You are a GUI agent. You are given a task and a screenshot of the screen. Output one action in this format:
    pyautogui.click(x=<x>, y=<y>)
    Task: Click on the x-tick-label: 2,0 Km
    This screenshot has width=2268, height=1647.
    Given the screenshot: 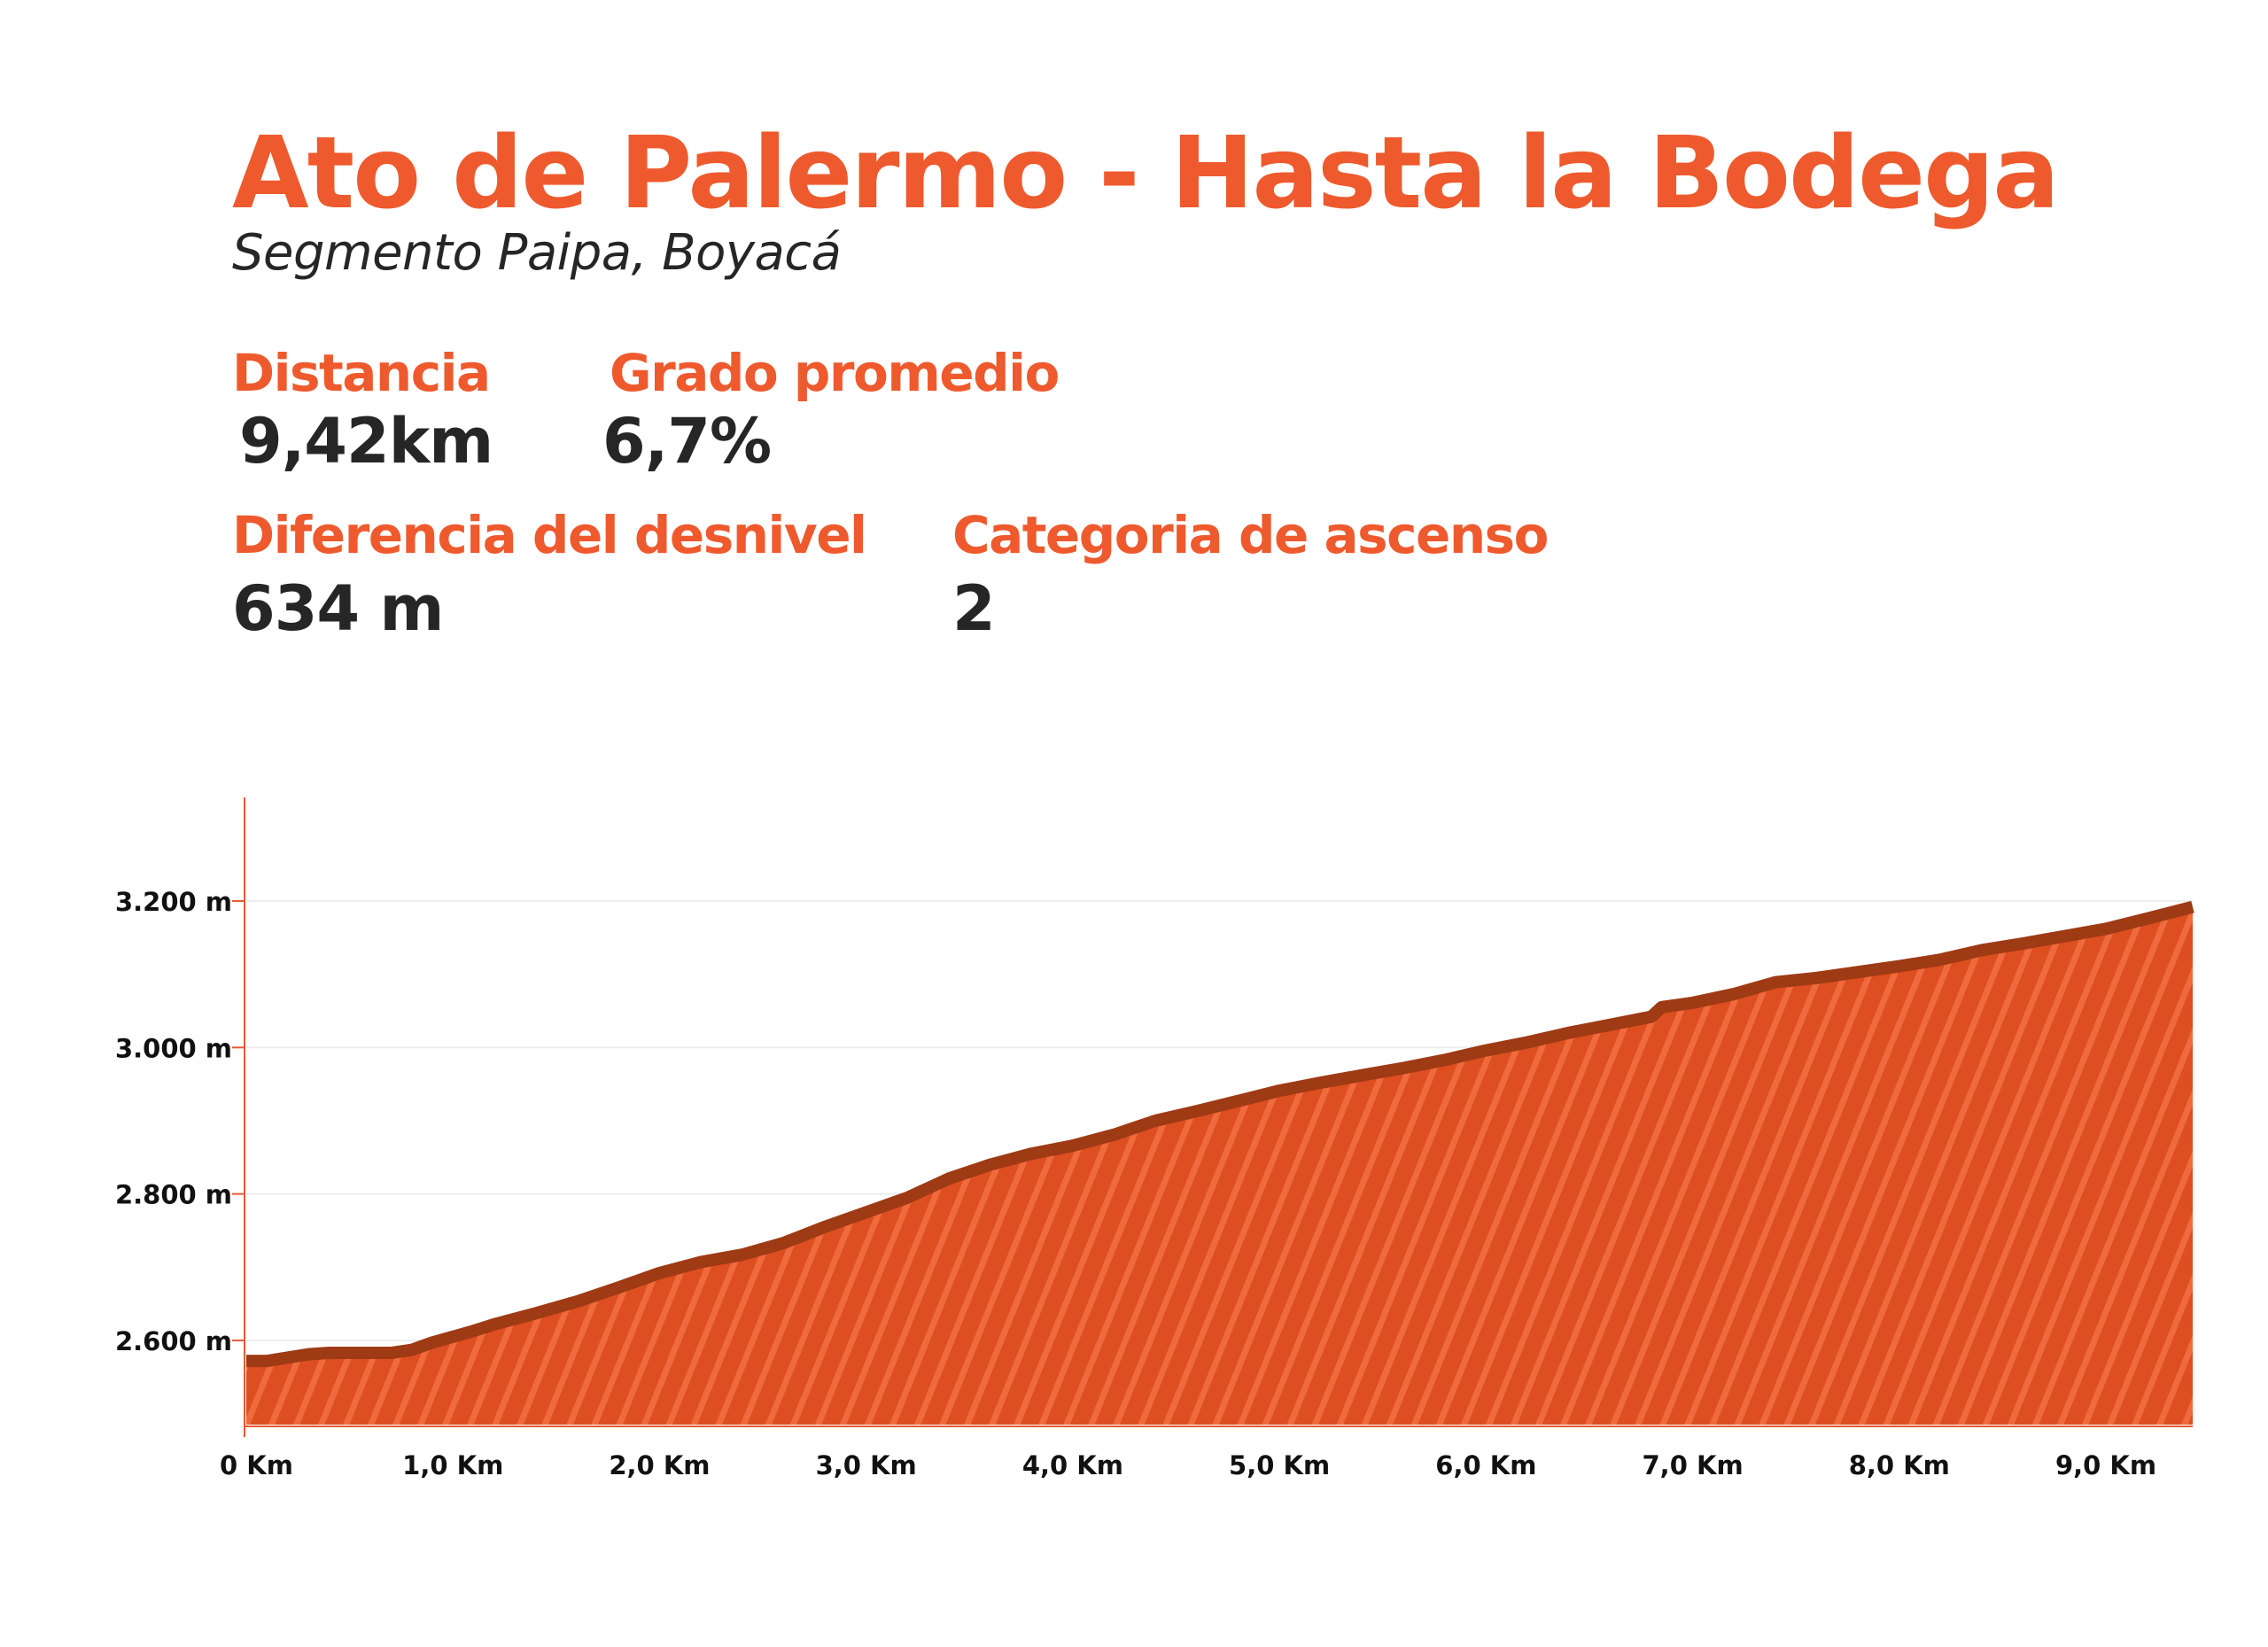 What is the action you would take?
    pyautogui.click(x=659, y=1465)
    